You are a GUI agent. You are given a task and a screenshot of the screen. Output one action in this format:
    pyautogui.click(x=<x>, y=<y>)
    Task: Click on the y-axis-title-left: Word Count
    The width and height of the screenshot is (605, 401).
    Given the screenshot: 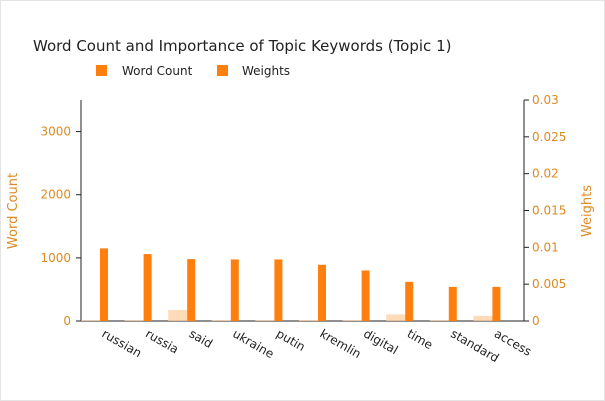 What is the action you would take?
    pyautogui.click(x=13, y=211)
    